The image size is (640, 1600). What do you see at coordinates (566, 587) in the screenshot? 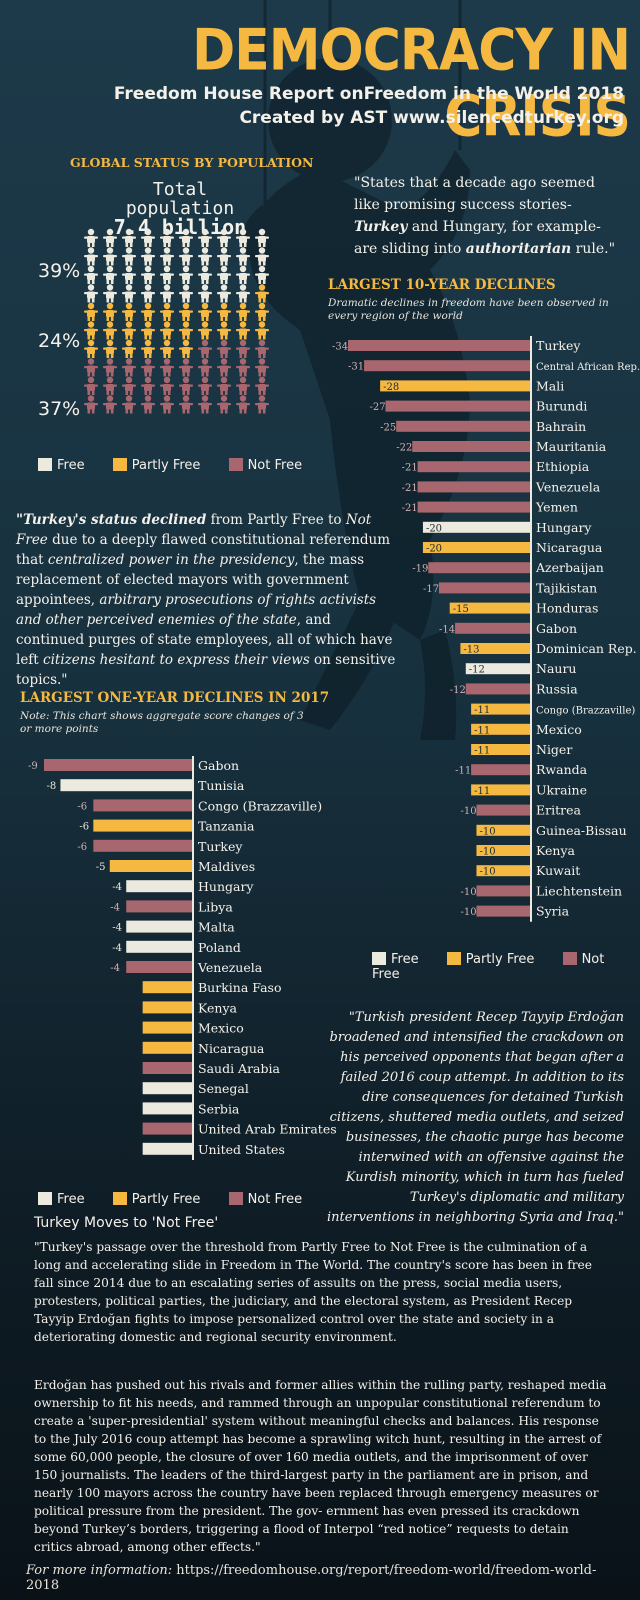
I see `category-label: Tajikistan` at bounding box center [566, 587].